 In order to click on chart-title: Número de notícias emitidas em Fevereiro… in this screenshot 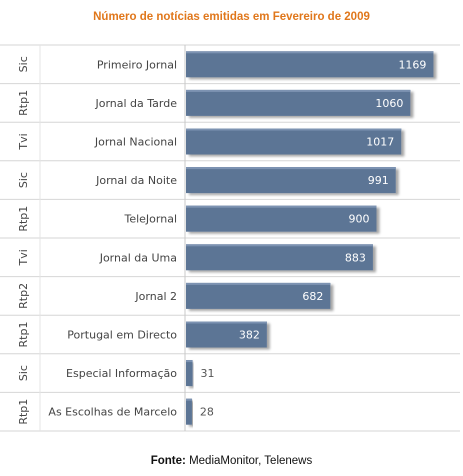, I will do `click(231, 17)`.